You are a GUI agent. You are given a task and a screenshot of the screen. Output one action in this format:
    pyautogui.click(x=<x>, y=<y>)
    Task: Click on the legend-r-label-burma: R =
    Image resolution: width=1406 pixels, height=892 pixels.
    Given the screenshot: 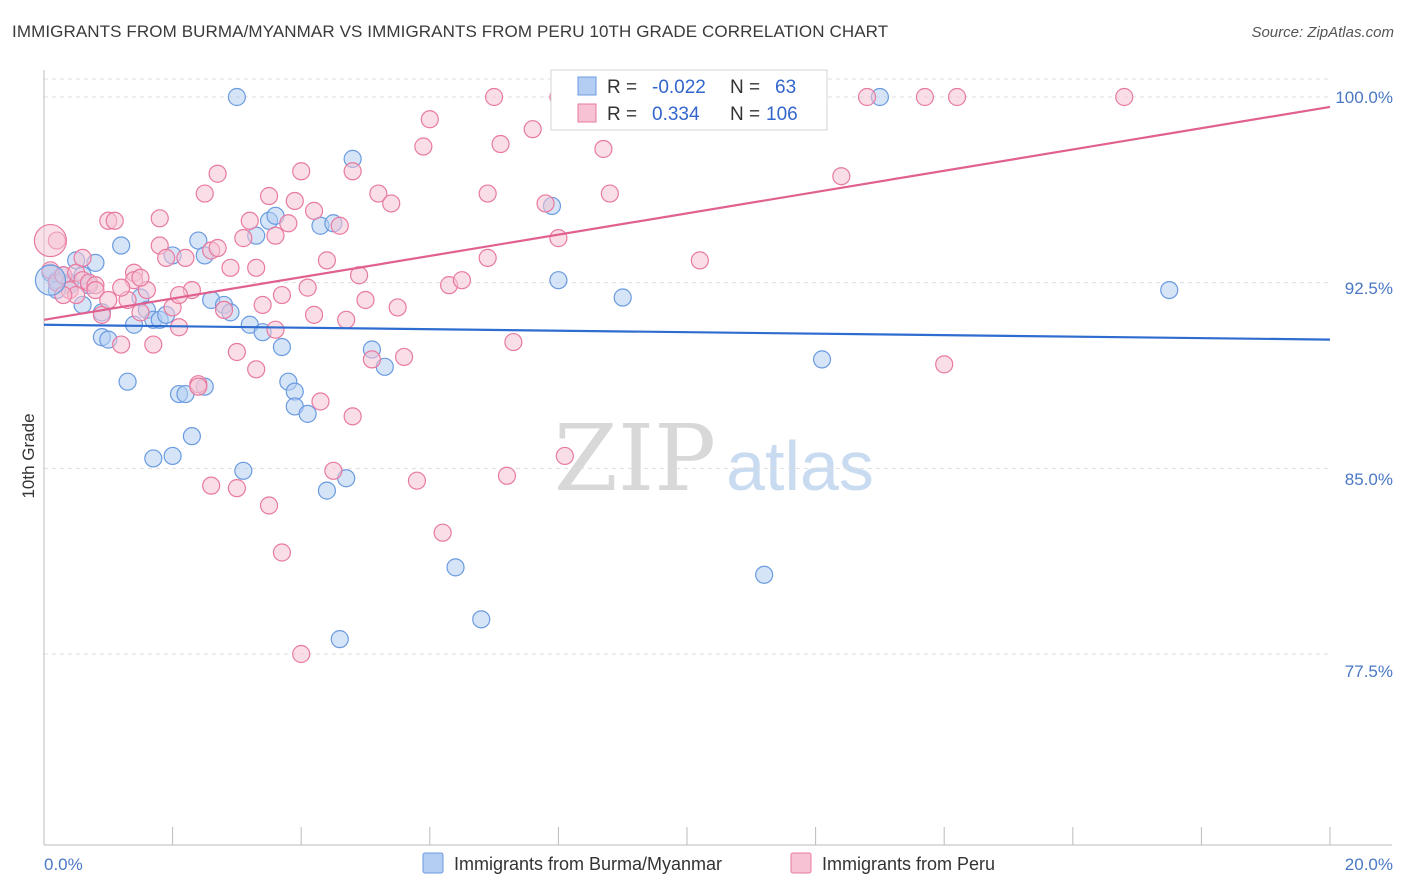 What is the action you would take?
    pyautogui.click(x=622, y=87)
    